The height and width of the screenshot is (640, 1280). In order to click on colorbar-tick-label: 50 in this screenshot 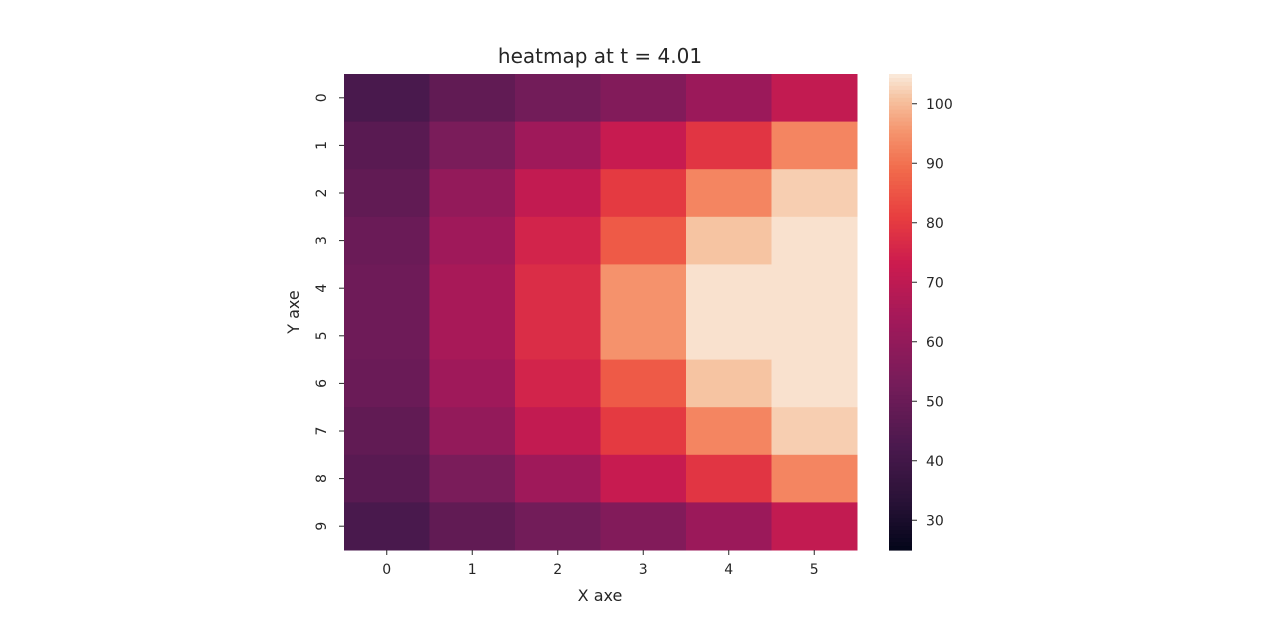, I will do `click(935, 402)`.